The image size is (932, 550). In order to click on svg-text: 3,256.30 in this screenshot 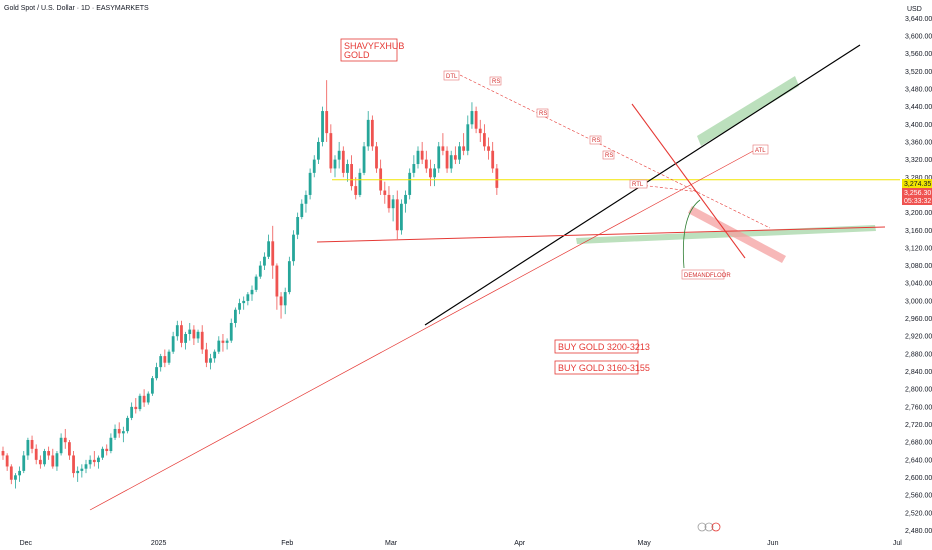, I will do `click(917, 193)`.